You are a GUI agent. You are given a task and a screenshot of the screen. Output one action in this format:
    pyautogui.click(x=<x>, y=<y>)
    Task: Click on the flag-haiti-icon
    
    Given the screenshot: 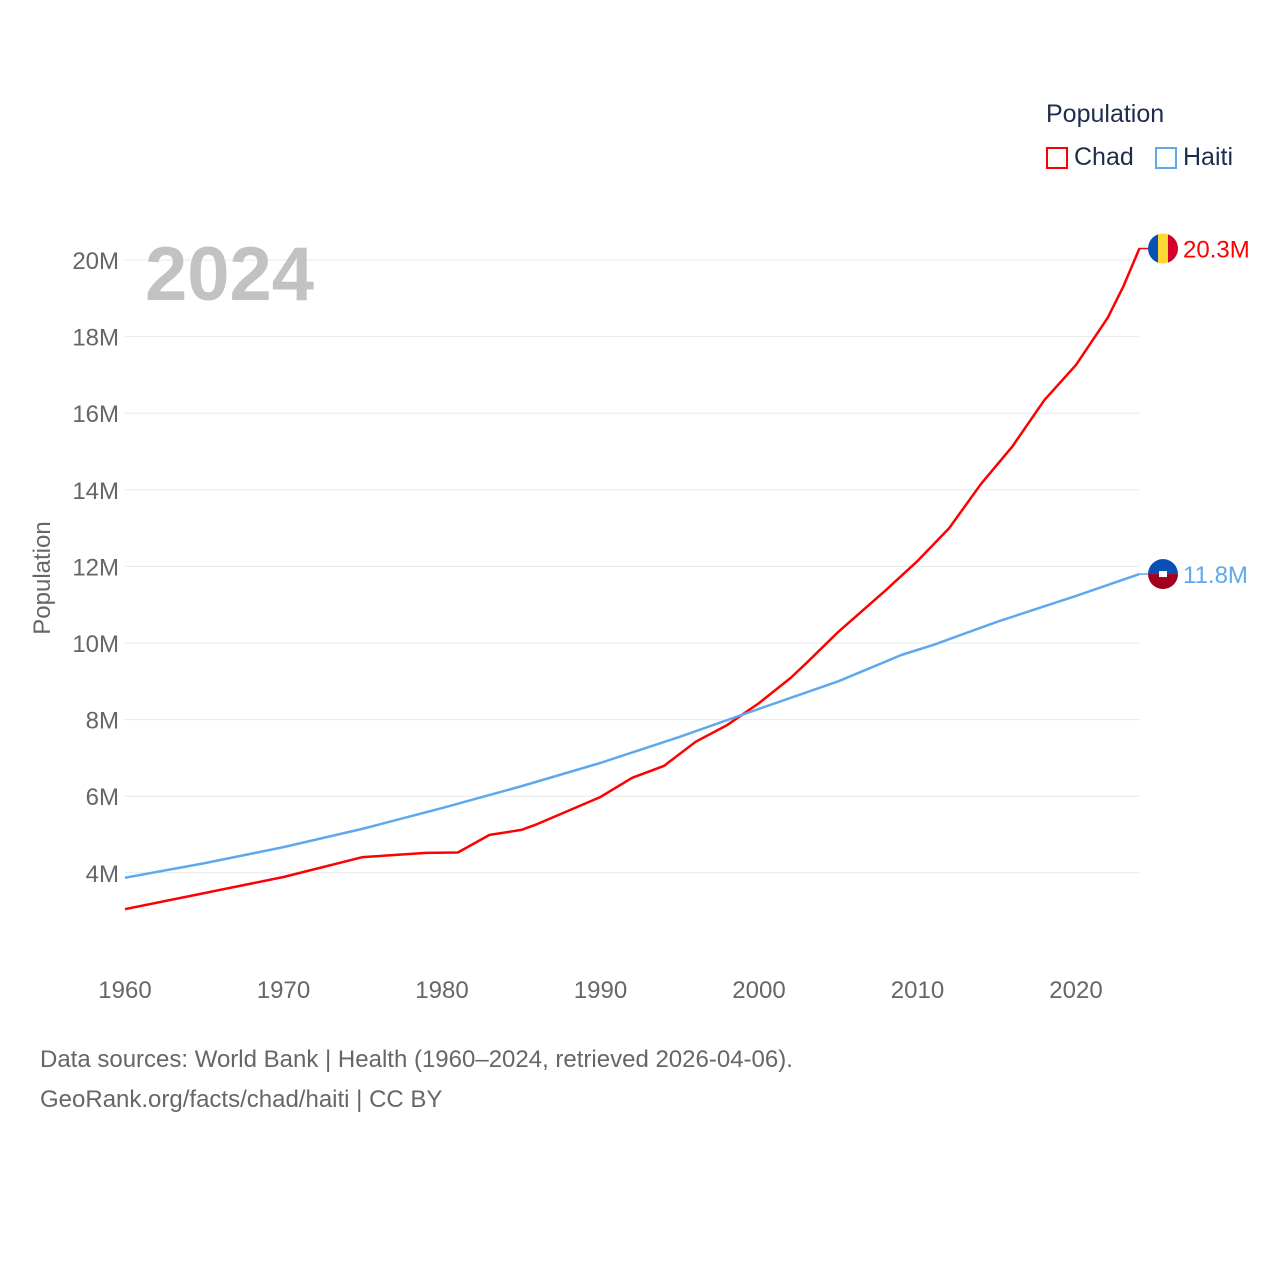 What is the action you would take?
    pyautogui.click(x=1163, y=574)
    